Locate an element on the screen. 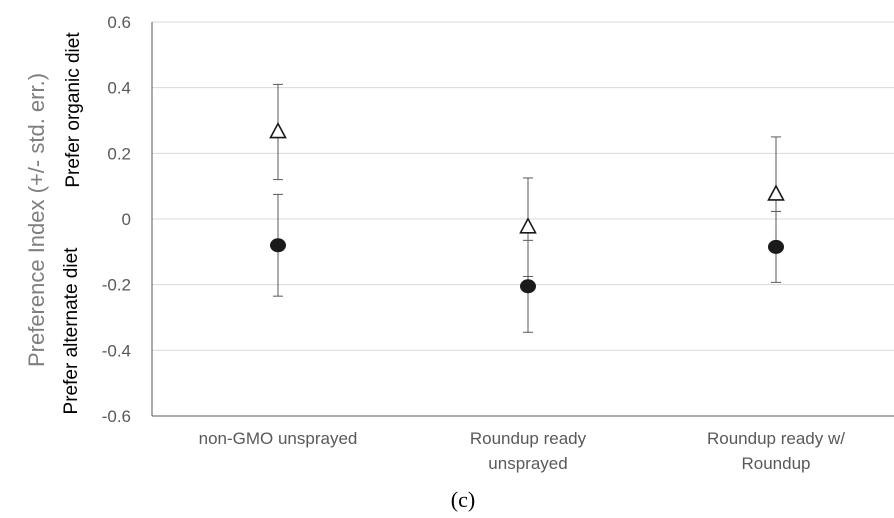 Image resolution: width=894 pixels, height=518 pixels. x-category-label: unsprayed is located at coordinates (527, 463).